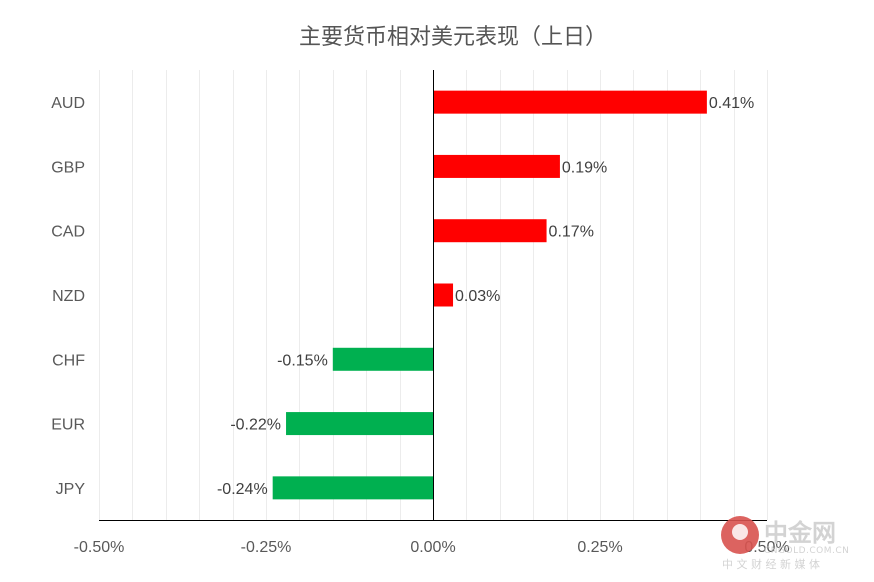 The height and width of the screenshot is (582, 874). I want to click on data-label-eur: -0.22%, so click(255, 425).